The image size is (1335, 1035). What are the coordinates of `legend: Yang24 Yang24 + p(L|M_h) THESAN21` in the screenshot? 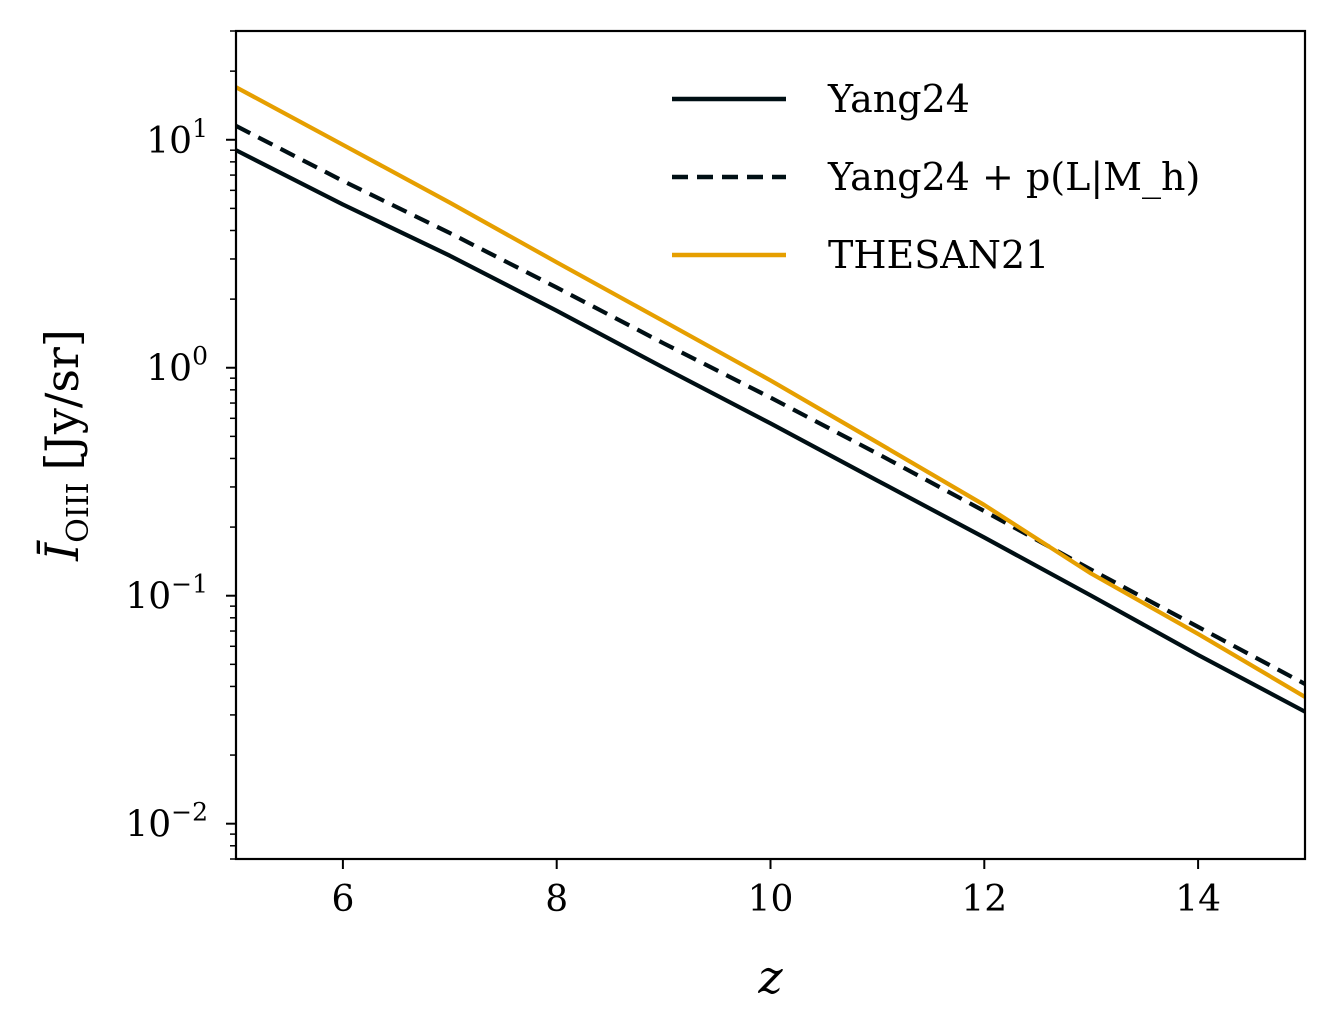 It's located at (936, 177).